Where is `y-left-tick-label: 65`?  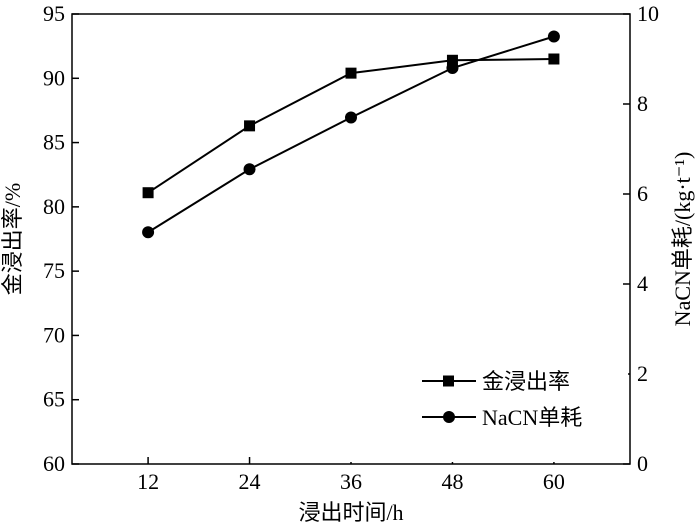
y-left-tick-label: 65 is located at coordinates (54, 399).